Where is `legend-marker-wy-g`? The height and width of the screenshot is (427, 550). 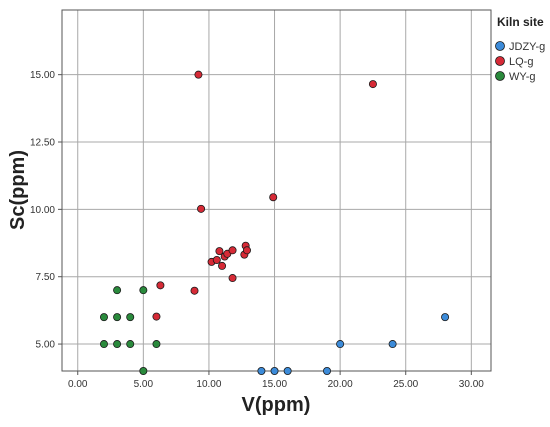
legend-marker-wy-g is located at coordinates (500, 76).